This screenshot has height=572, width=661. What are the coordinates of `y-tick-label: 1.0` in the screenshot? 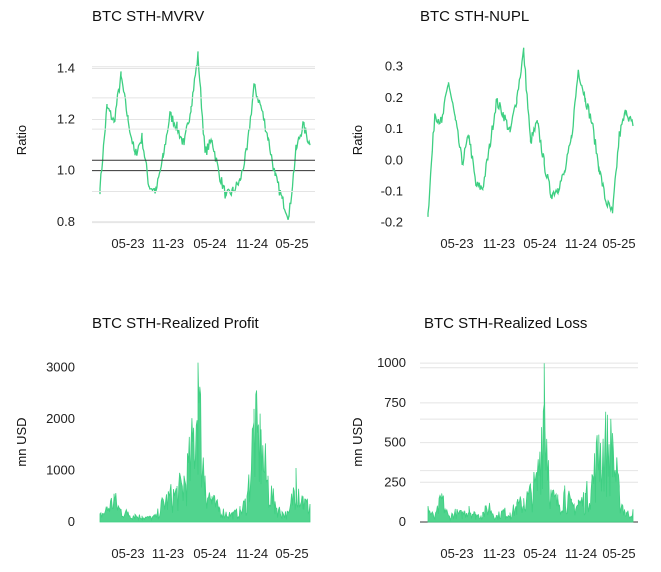 It's located at (66, 170).